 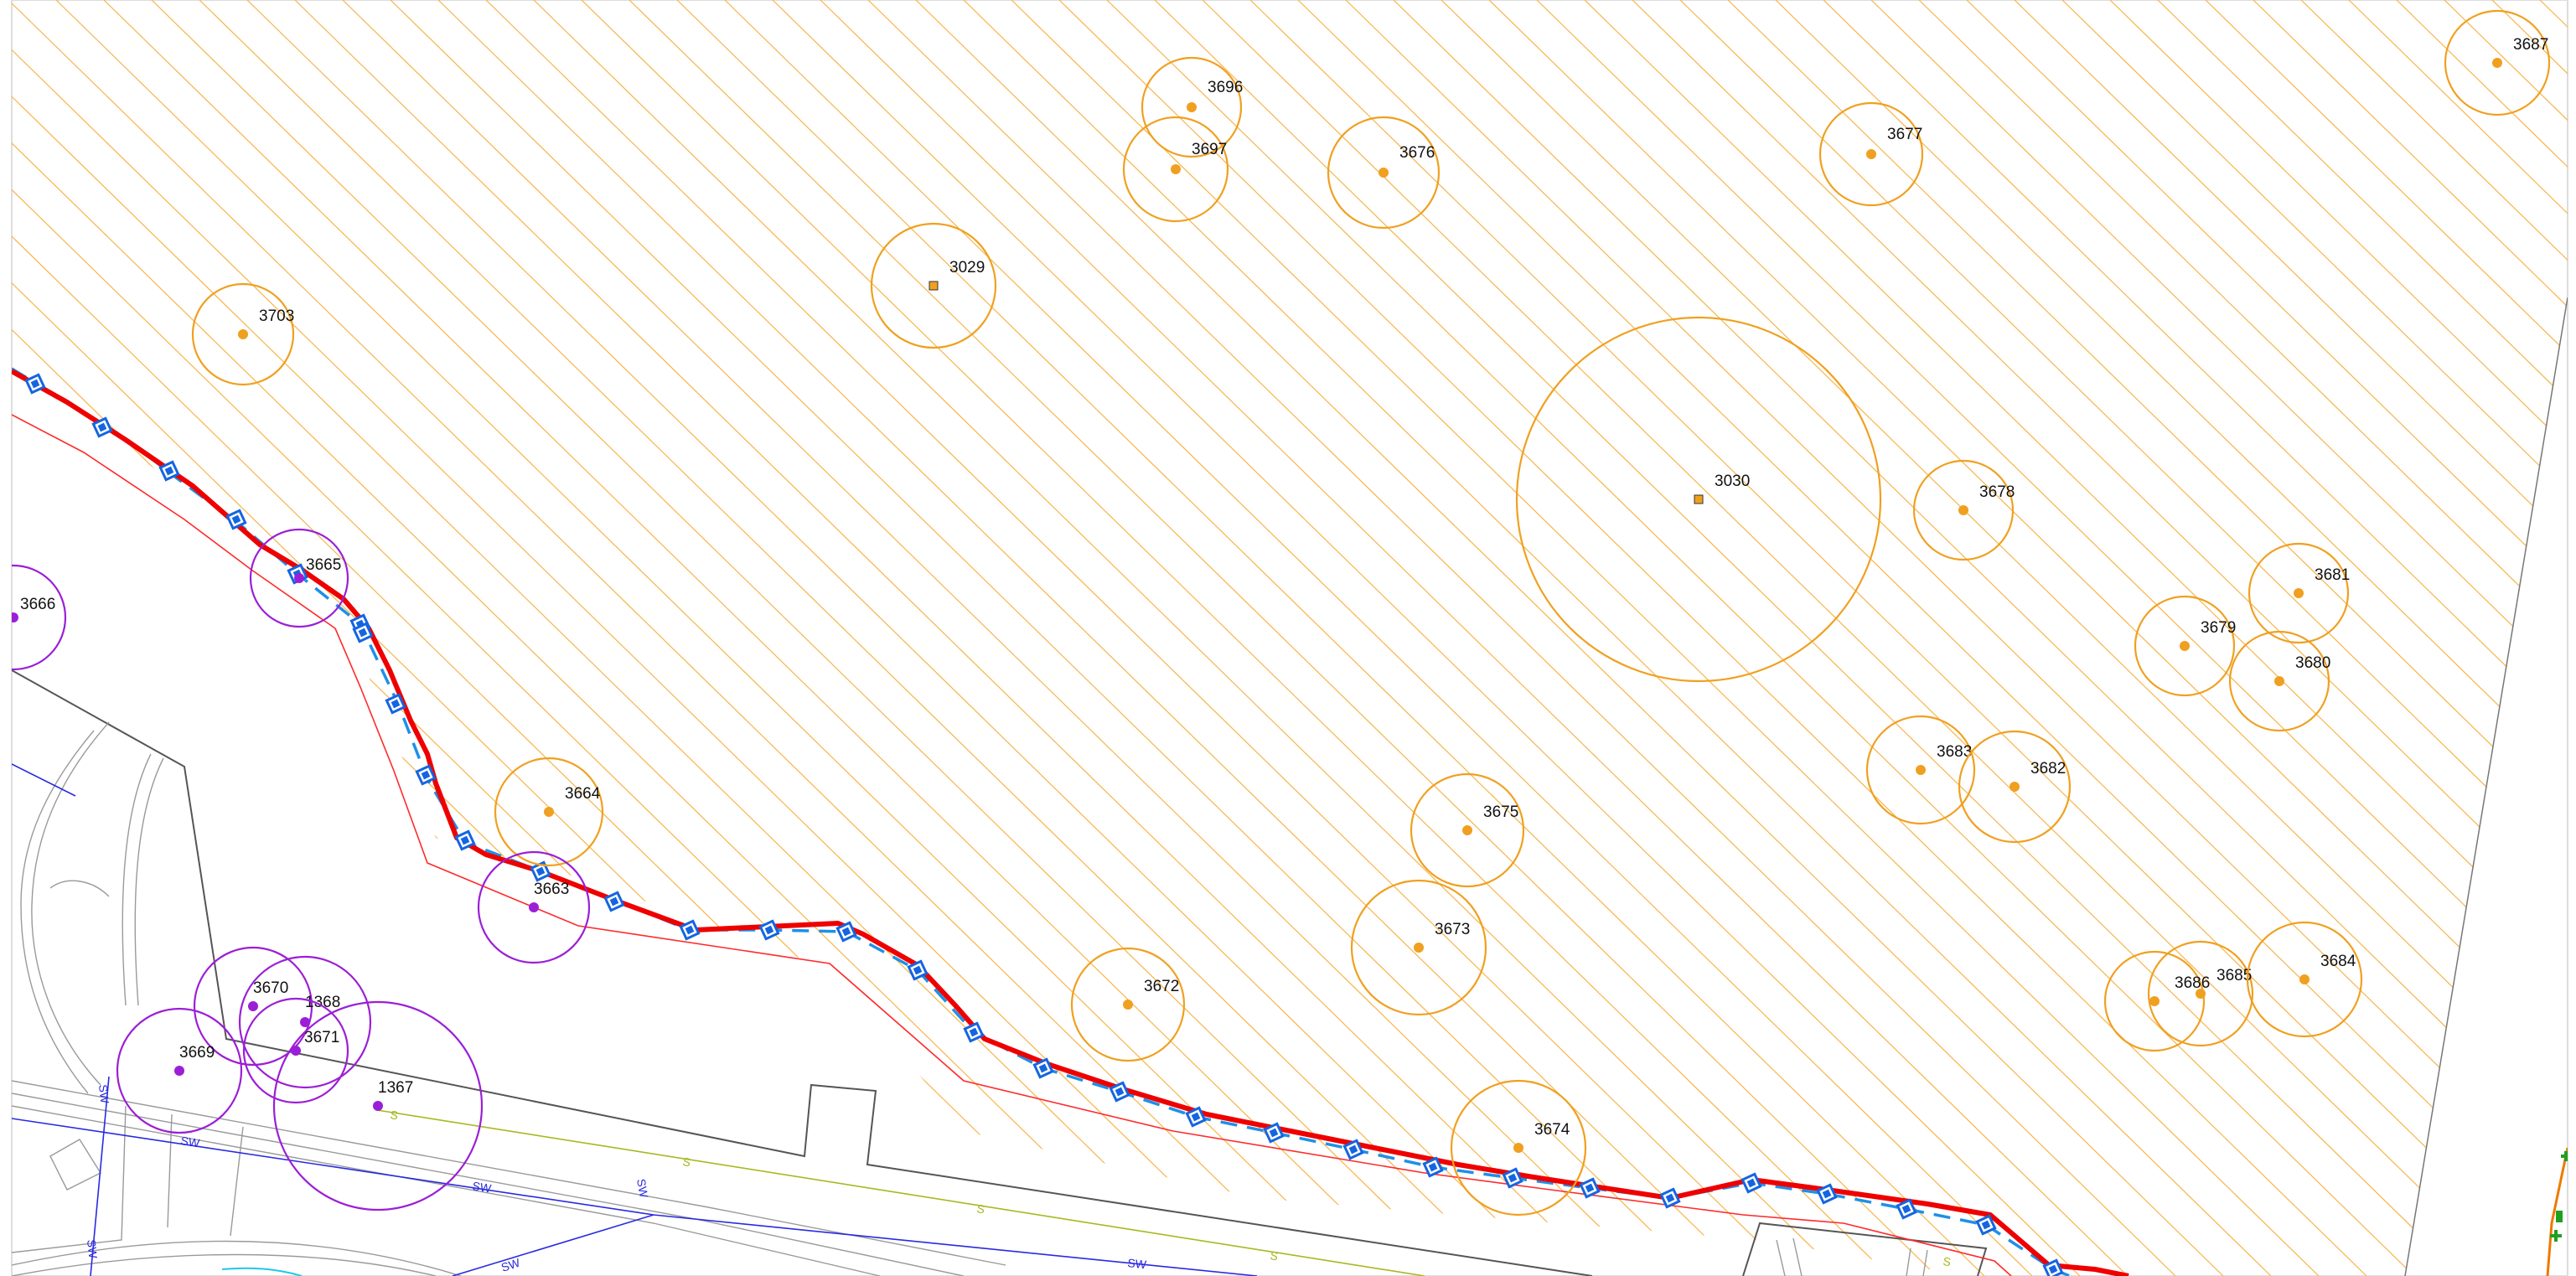 What do you see at coordinates (1865, 1249) in the screenshot?
I see `road-edge-line` at bounding box center [1865, 1249].